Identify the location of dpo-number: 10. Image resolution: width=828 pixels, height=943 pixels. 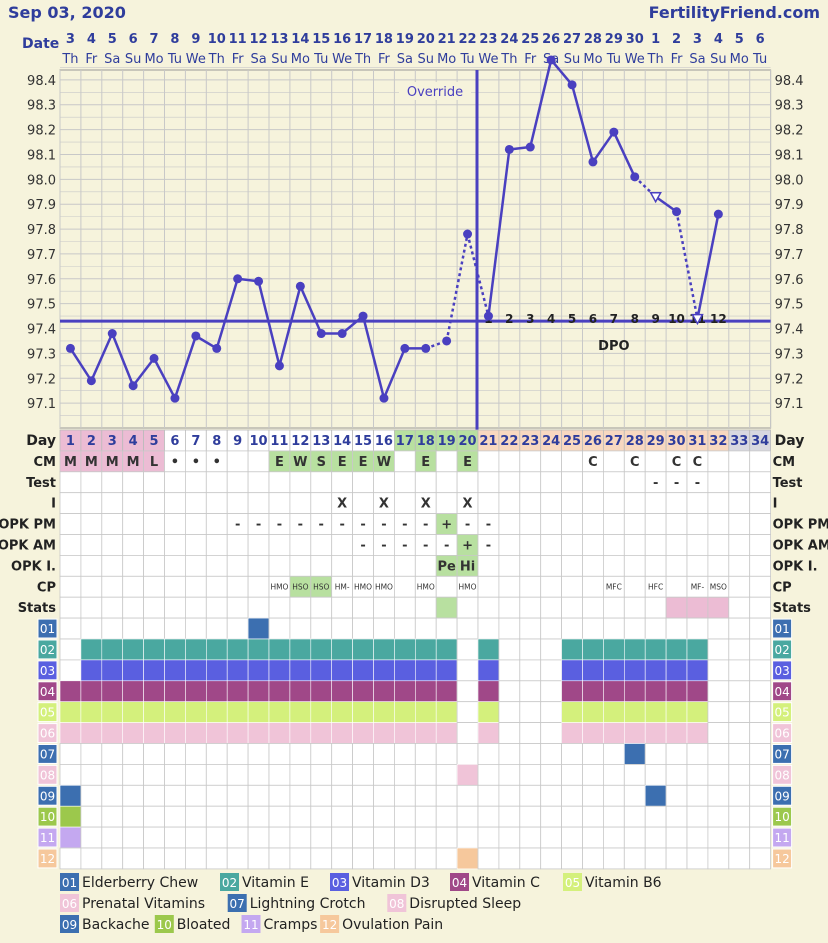
(676, 319).